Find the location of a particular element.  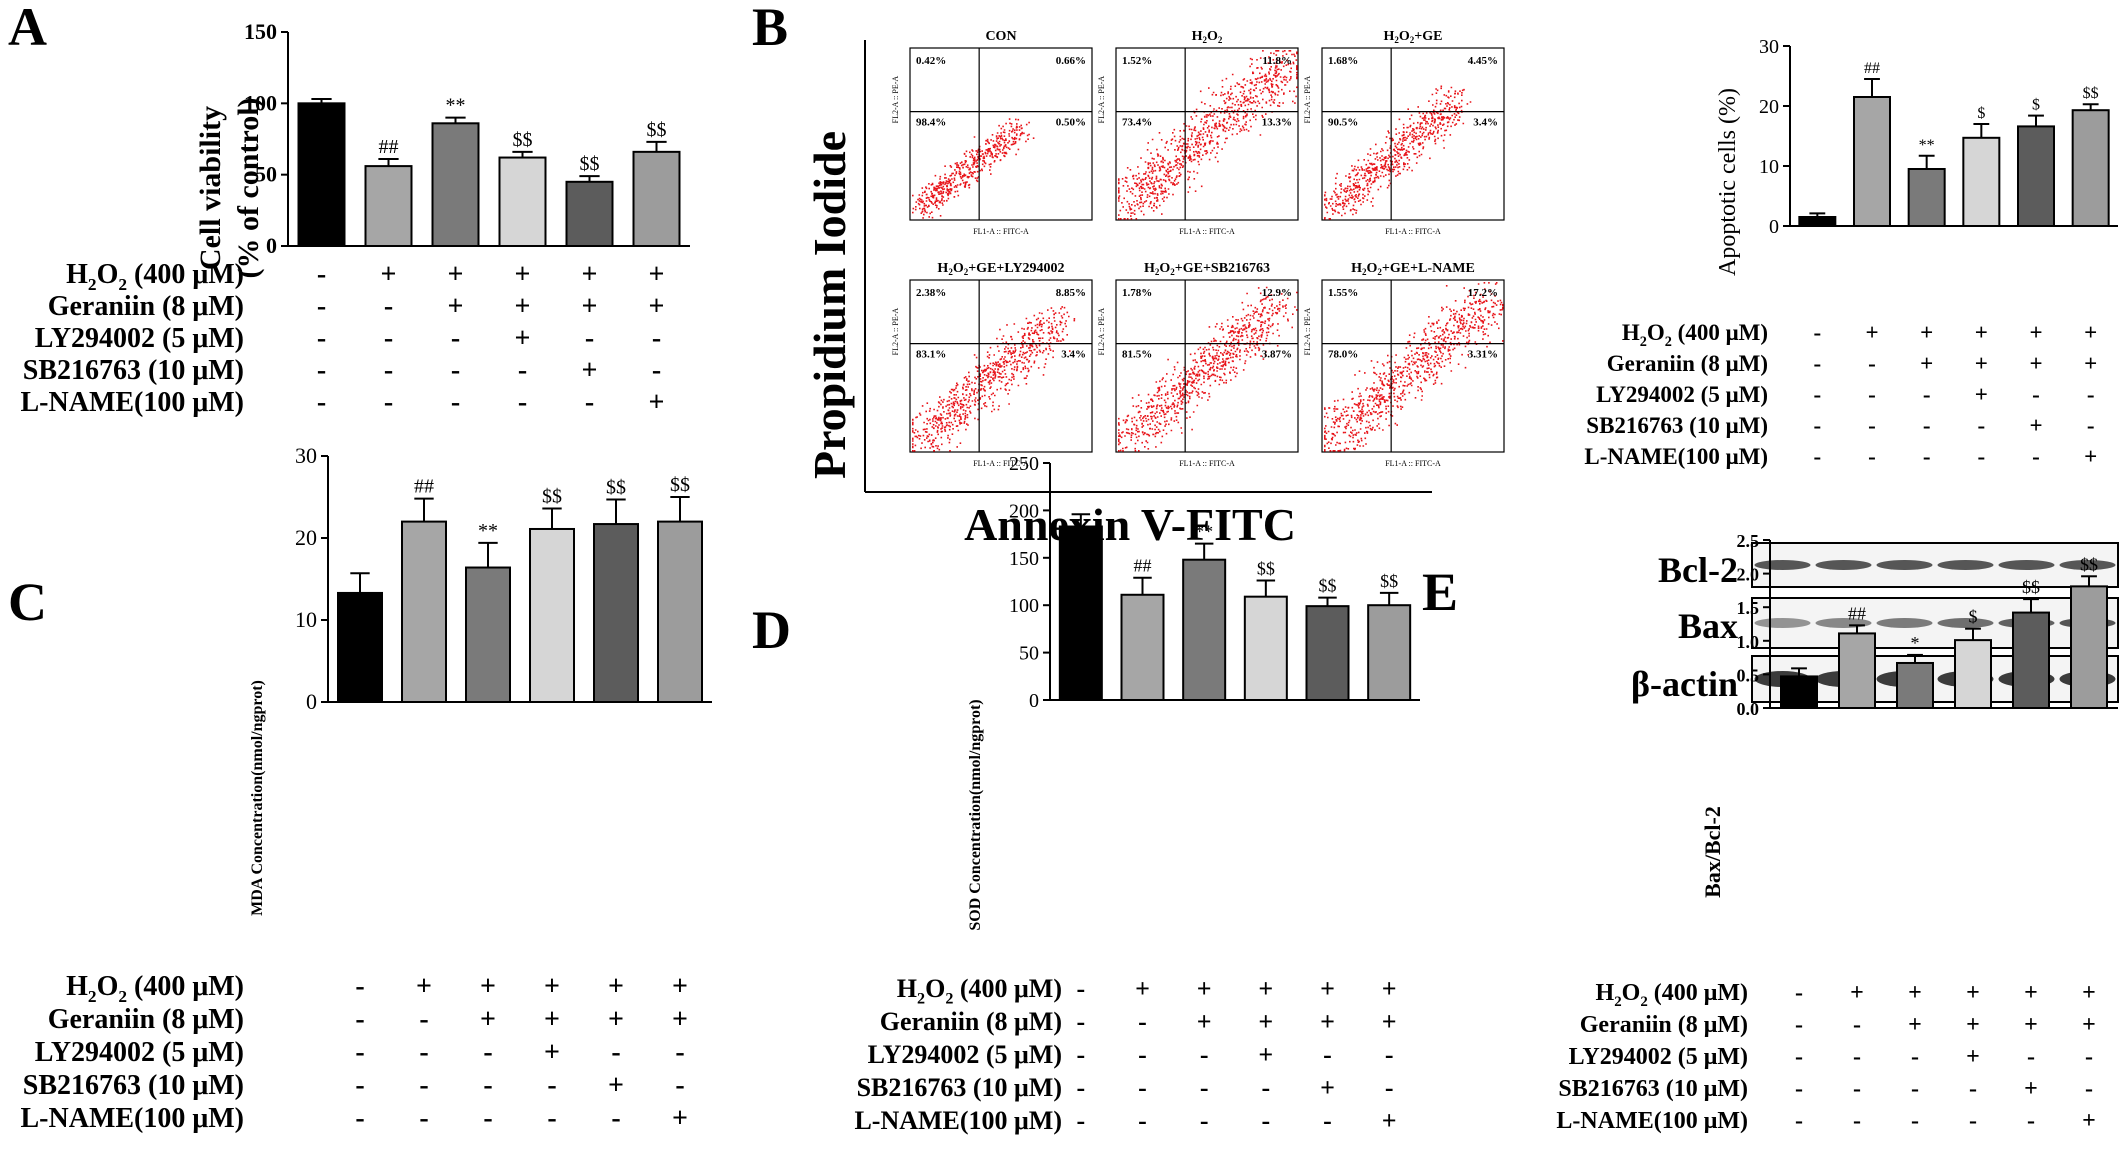

significance-label: * is located at coordinates (1915, 643).